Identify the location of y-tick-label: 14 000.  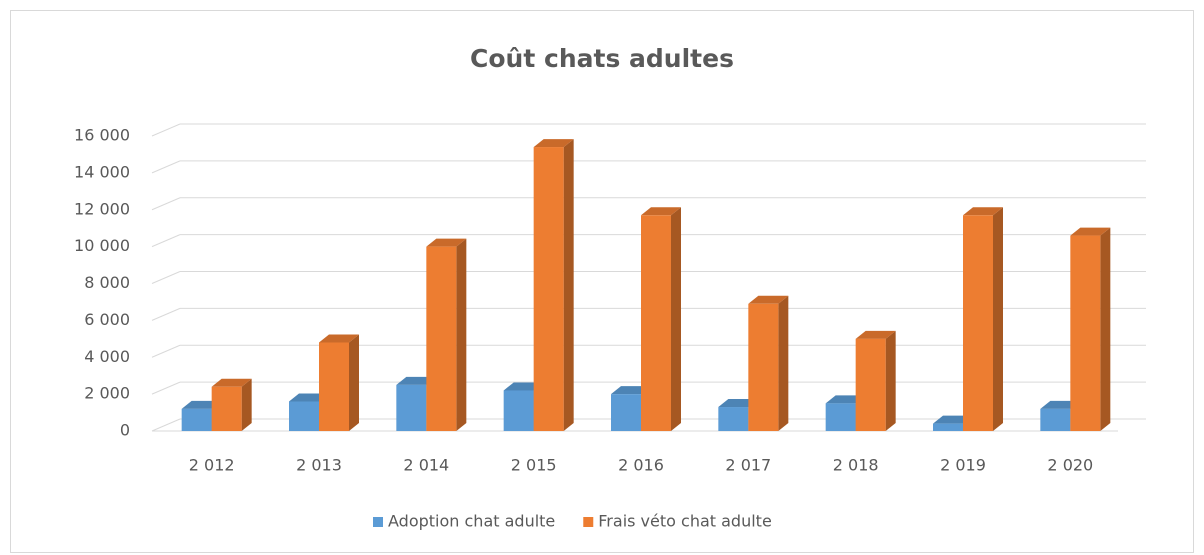
(102, 171).